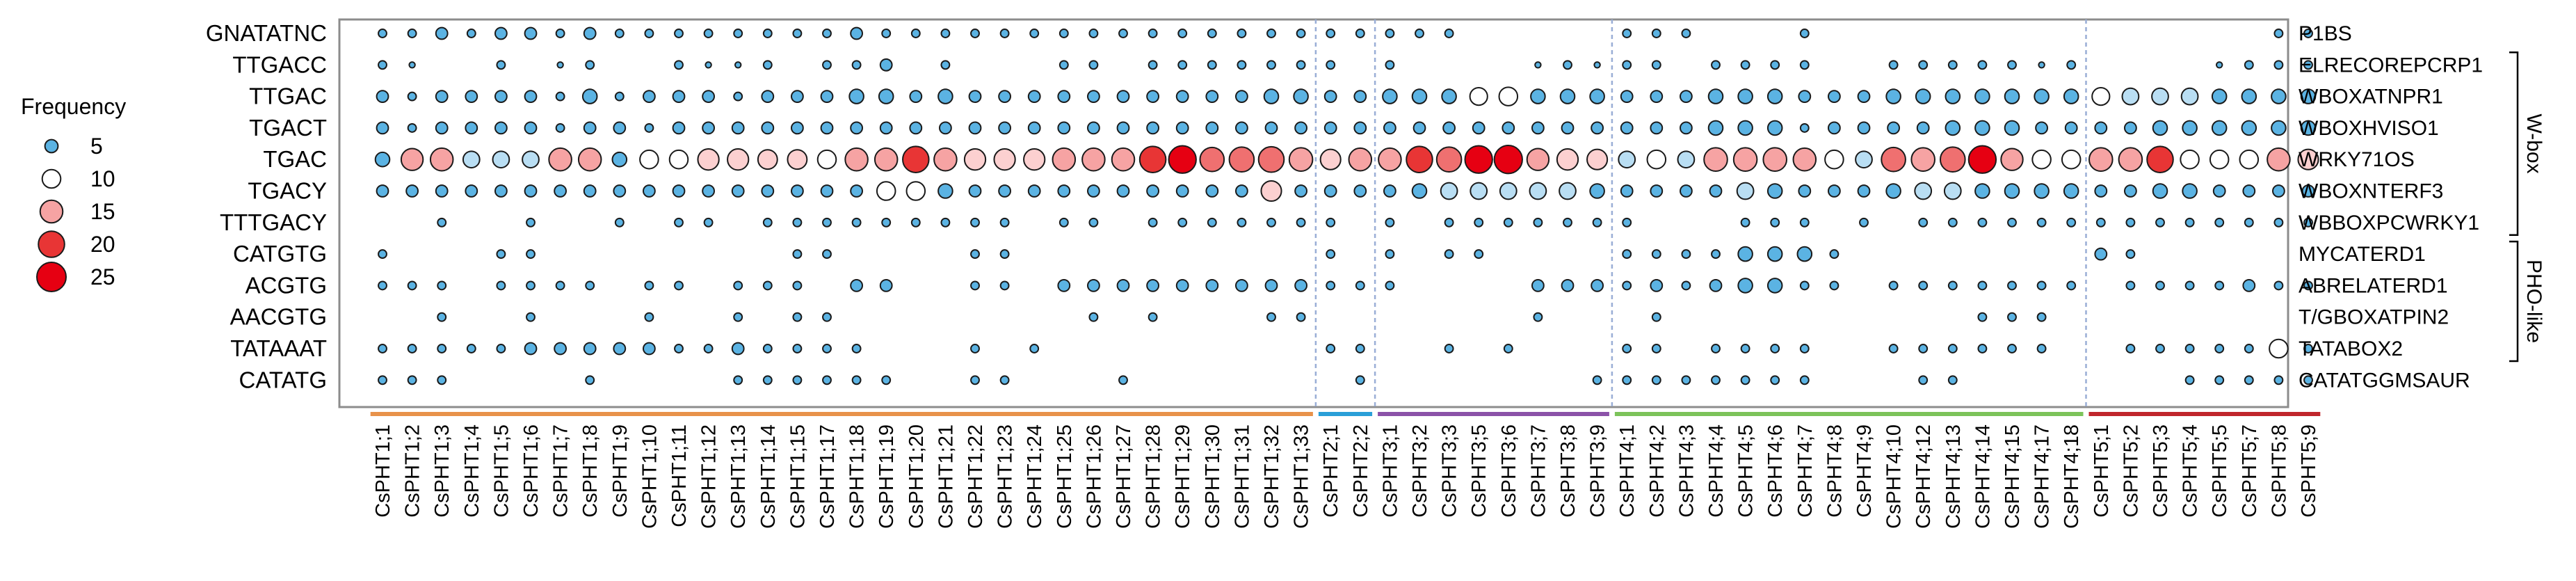 This screenshot has height=581, width=2576. What do you see at coordinates (828, 476) in the screenshot?
I see `column-label: CsPHT1;17` at bounding box center [828, 476].